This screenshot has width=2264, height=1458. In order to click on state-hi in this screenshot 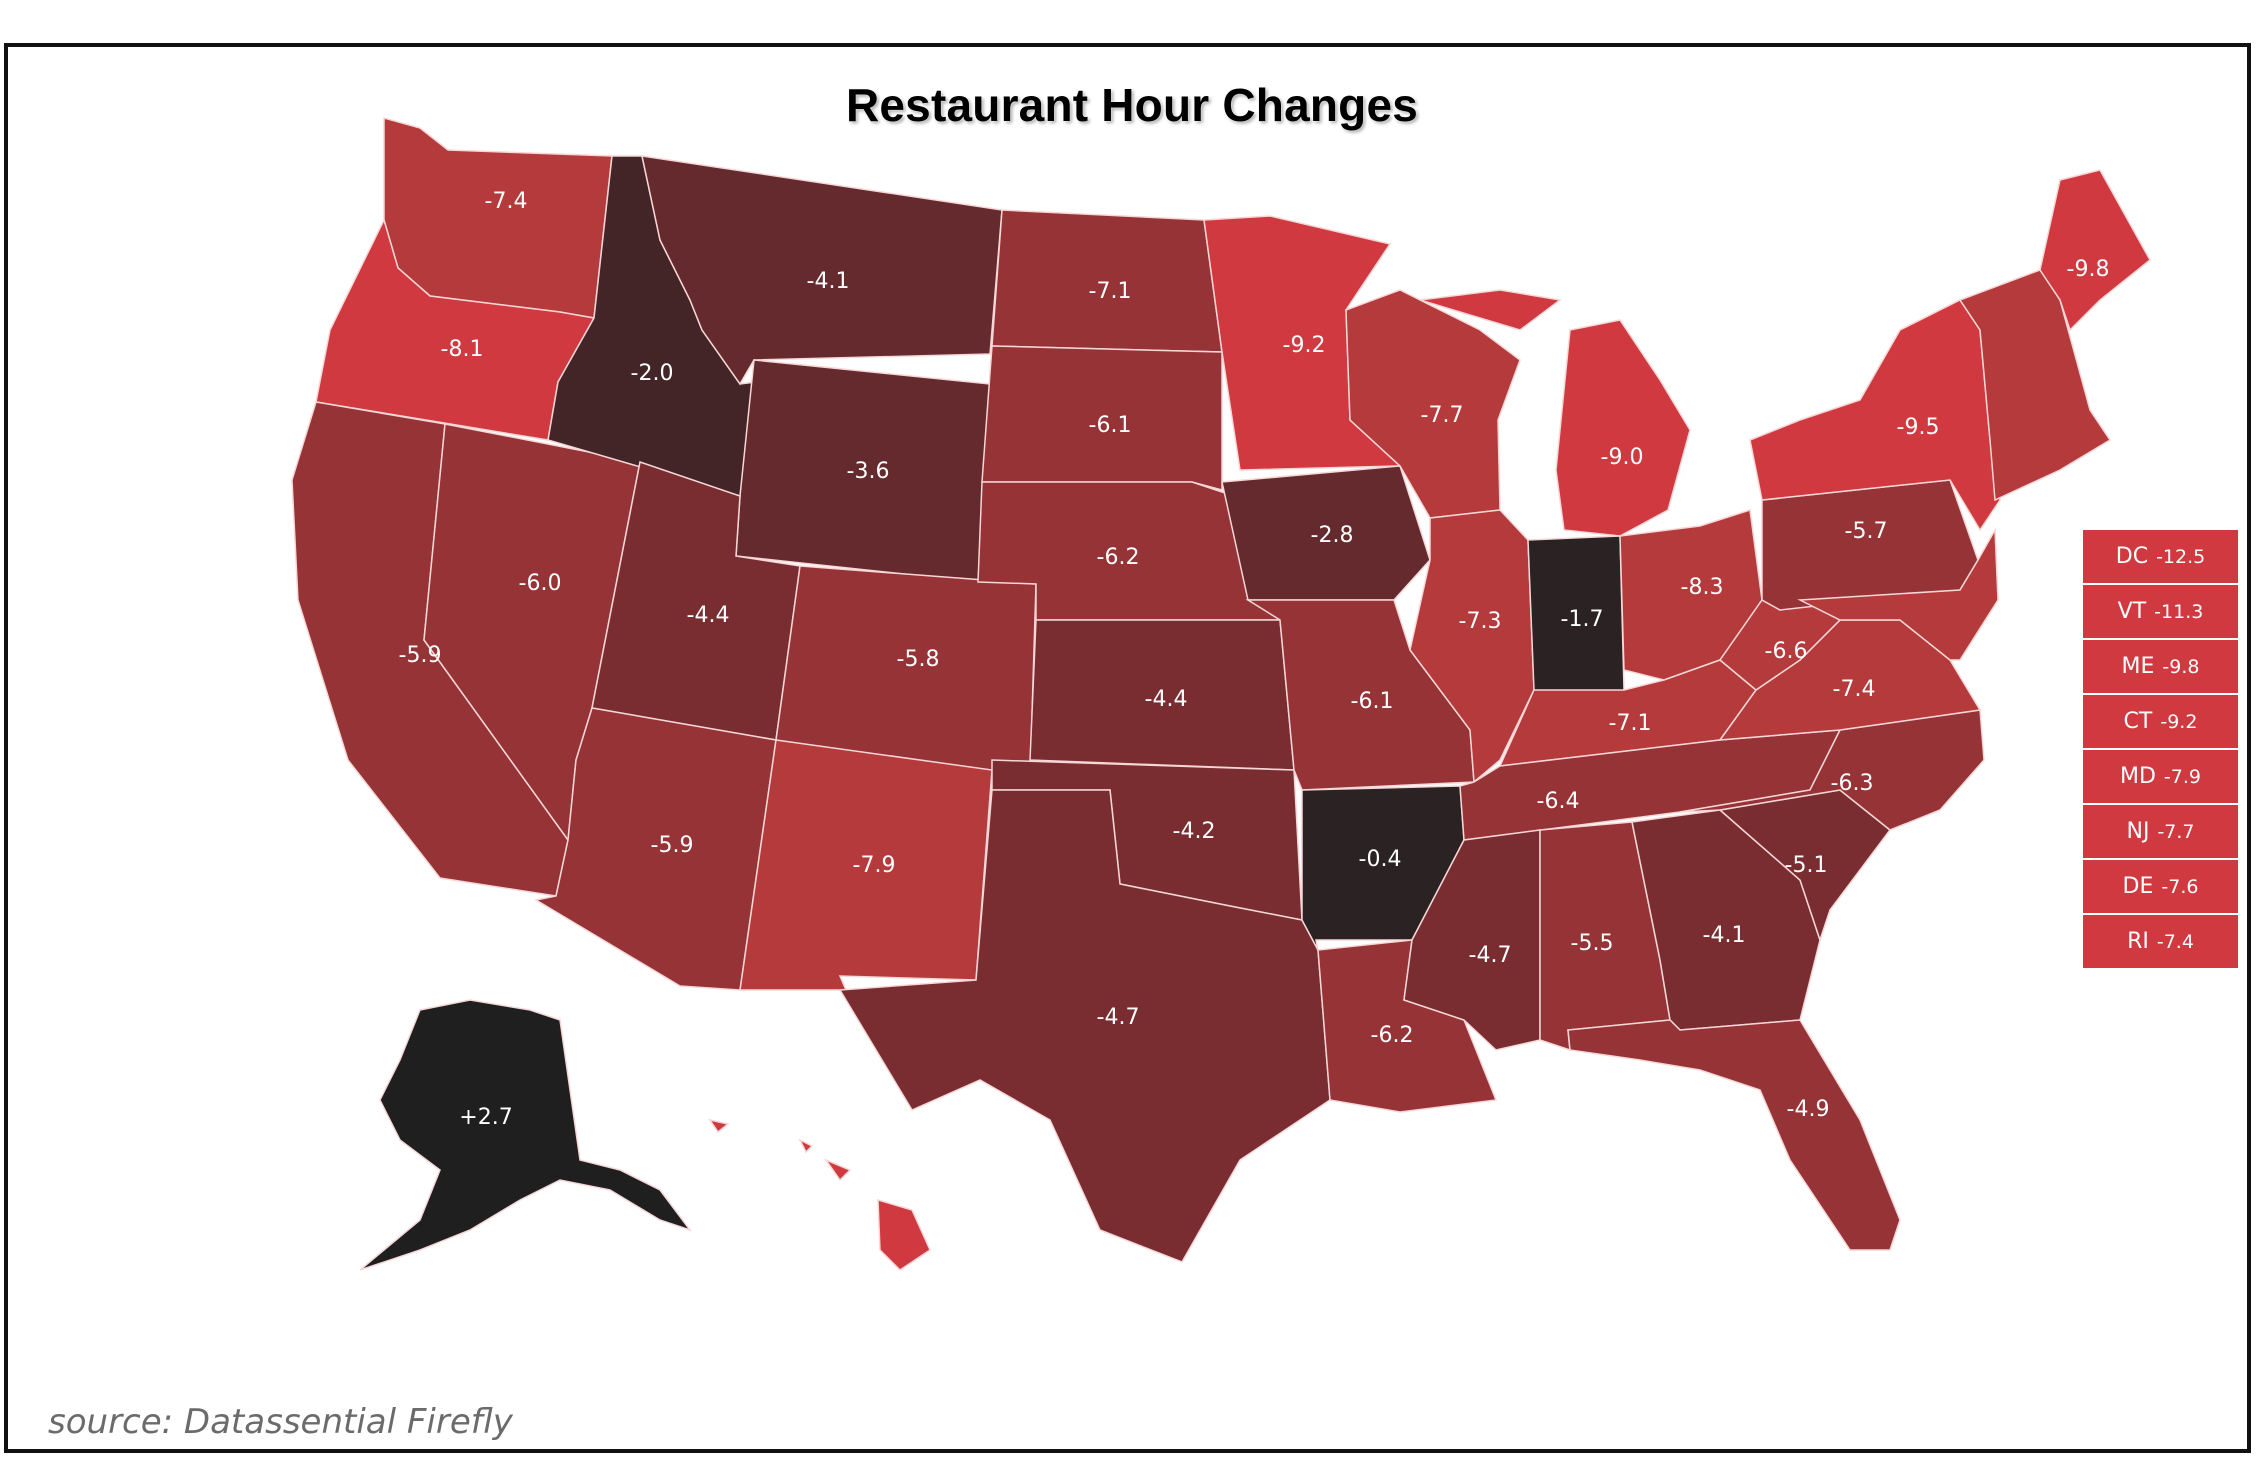, I will do `click(819, 1194)`.